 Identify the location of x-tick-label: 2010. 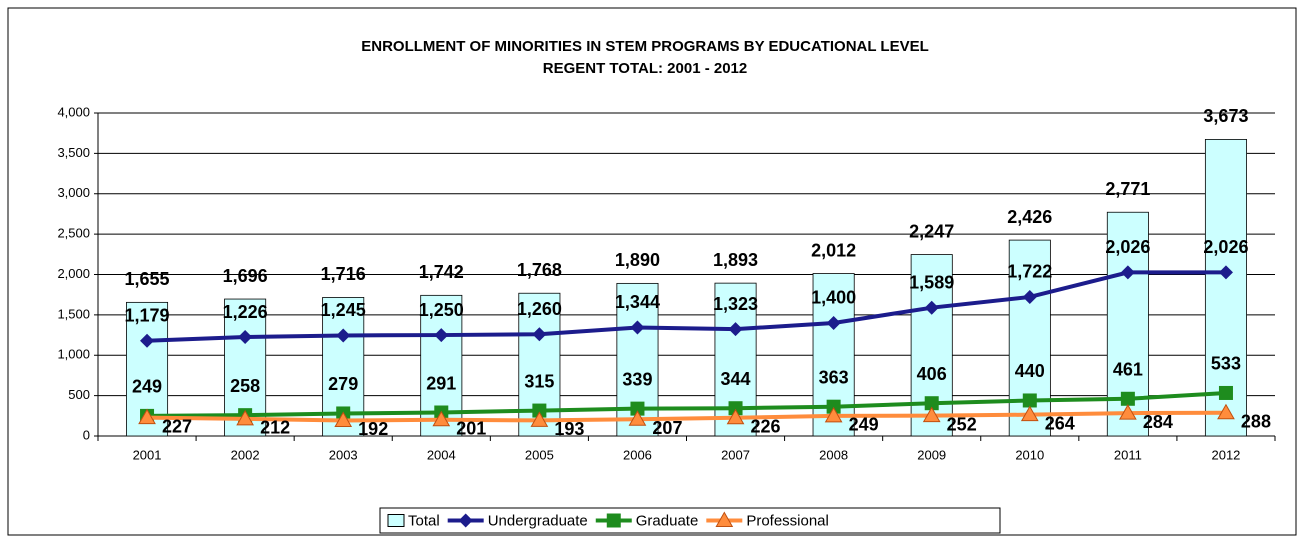
(1029, 454).